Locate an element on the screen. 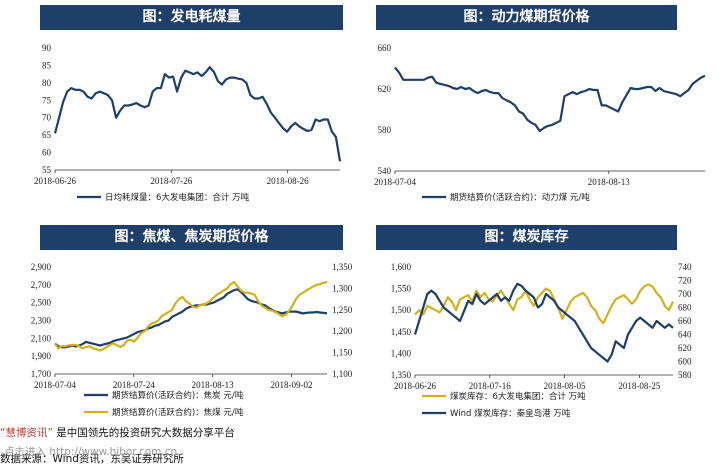 This screenshot has width=720, height=466. x-tick-label: 2018-07-24 is located at coordinates (134, 385).